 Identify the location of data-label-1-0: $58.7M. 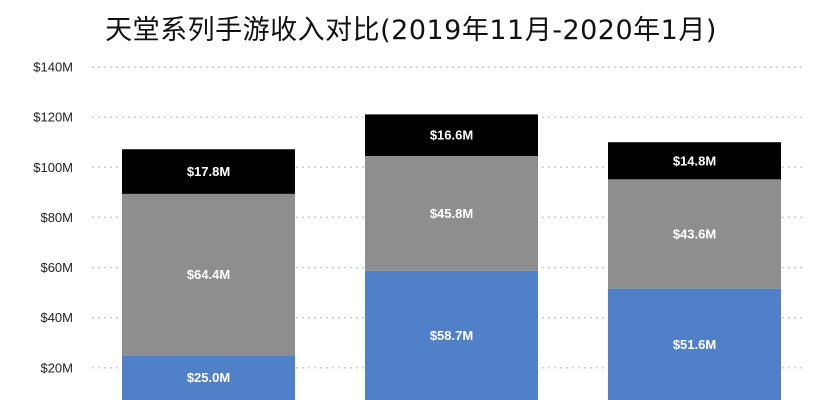
(451, 335).